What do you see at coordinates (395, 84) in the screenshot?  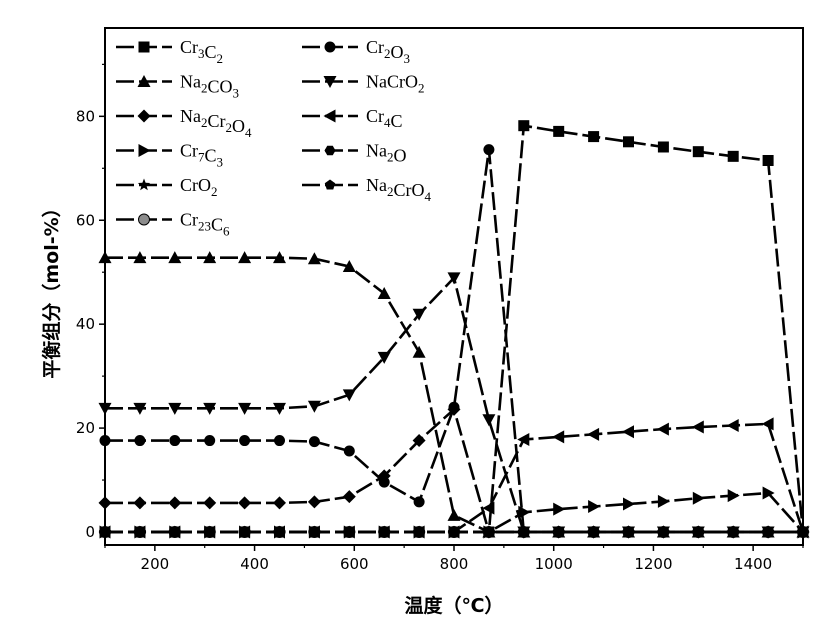 I see `legend-label: NaCrO2` at bounding box center [395, 84].